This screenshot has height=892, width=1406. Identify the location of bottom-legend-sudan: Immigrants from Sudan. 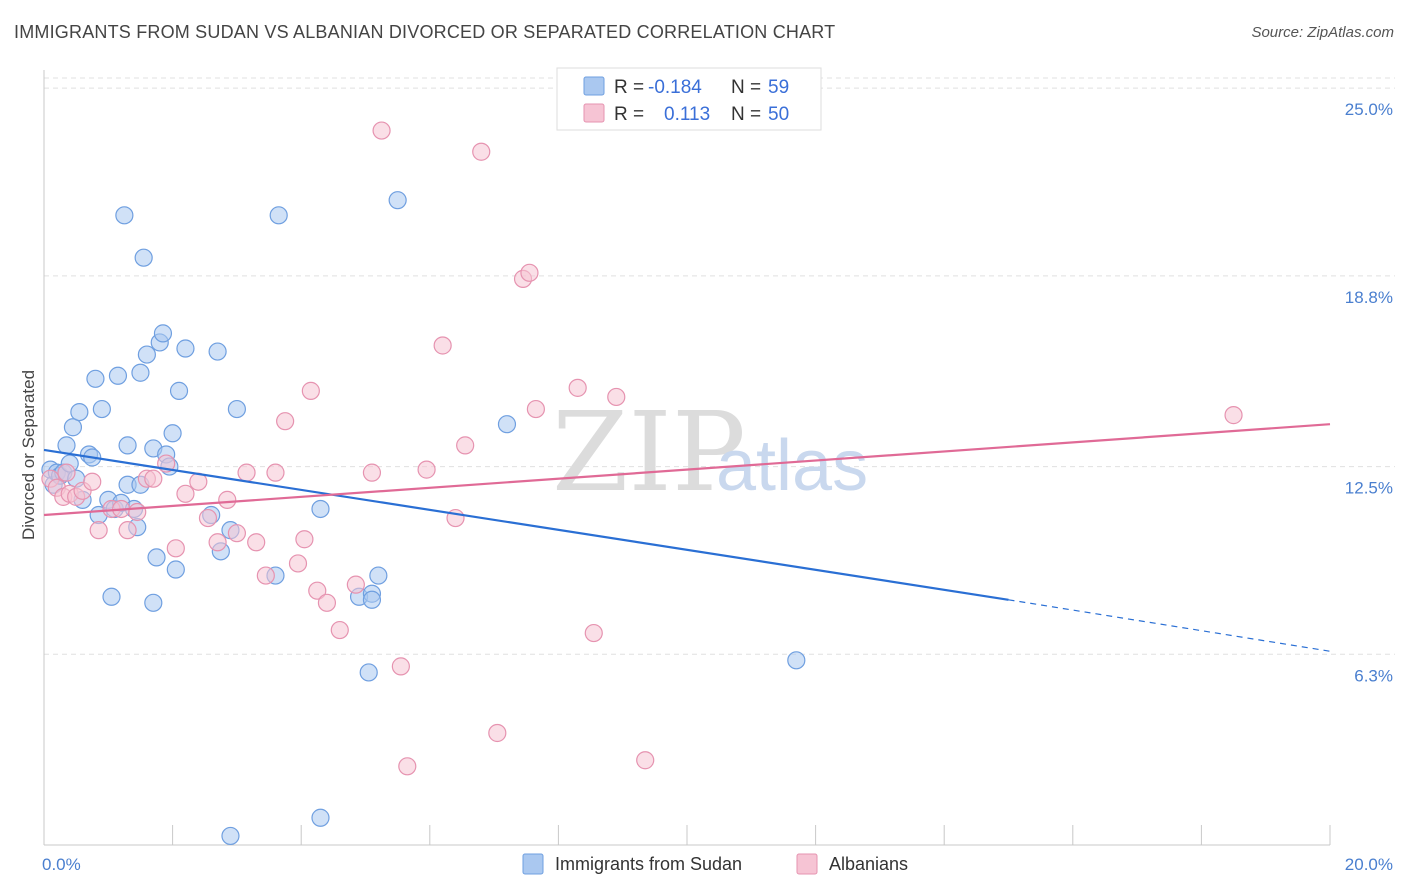
(648, 864).